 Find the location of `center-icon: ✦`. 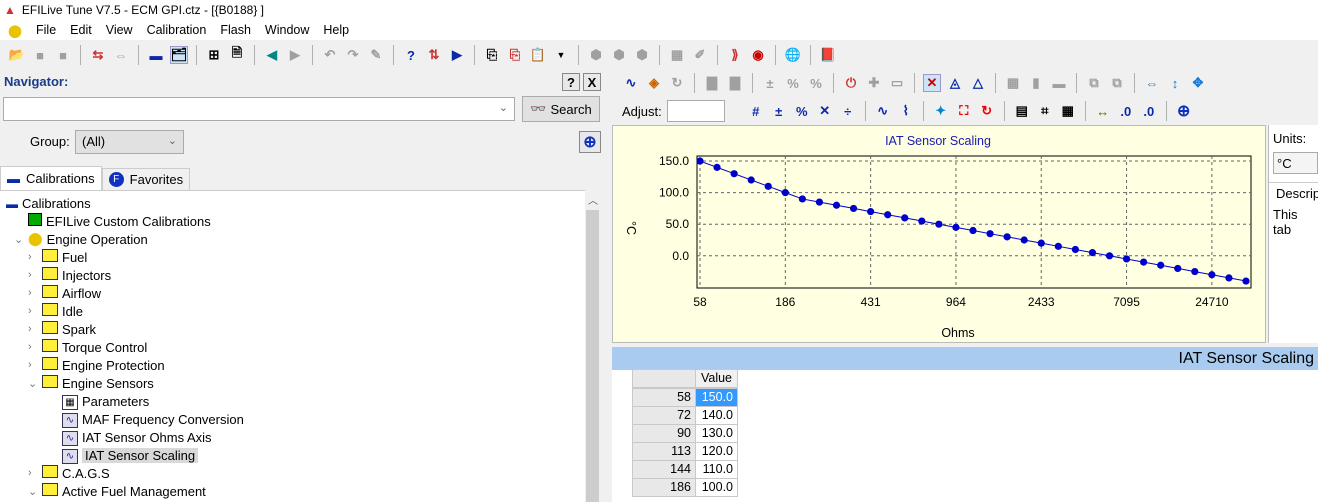

center-icon: ✦ is located at coordinates (941, 110).